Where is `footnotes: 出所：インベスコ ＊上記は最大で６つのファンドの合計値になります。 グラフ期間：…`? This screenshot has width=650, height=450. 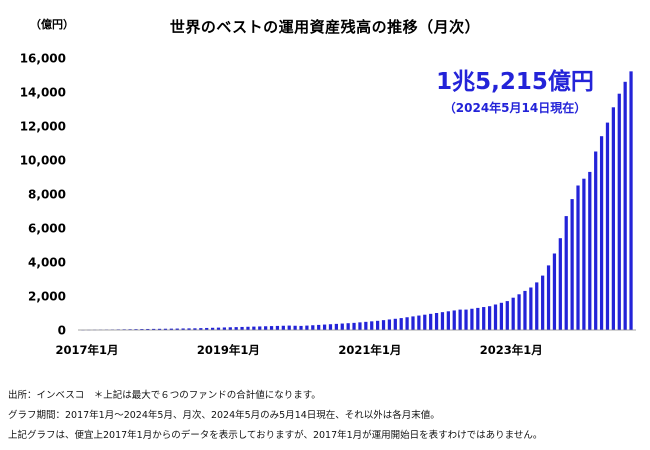 footnotes: 出所：インベスコ ＊上記は最大で６つのファンドの合計値になります。 グラフ期間：… is located at coordinates (275, 416).